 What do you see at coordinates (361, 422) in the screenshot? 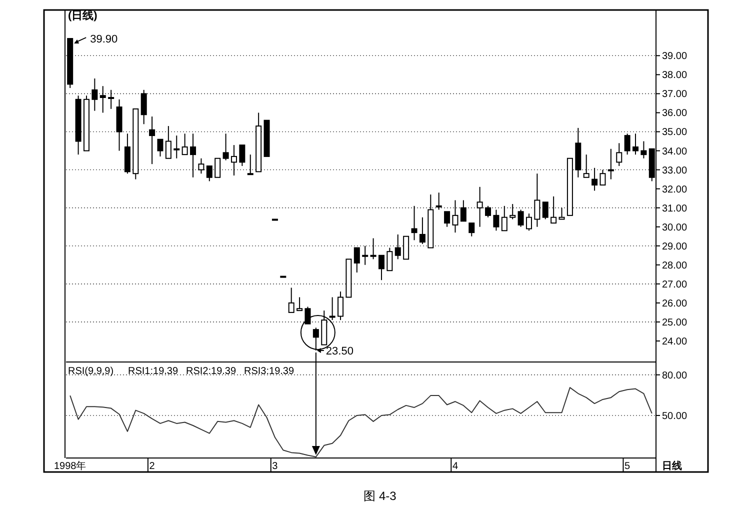
I see `line-series` at bounding box center [361, 422].